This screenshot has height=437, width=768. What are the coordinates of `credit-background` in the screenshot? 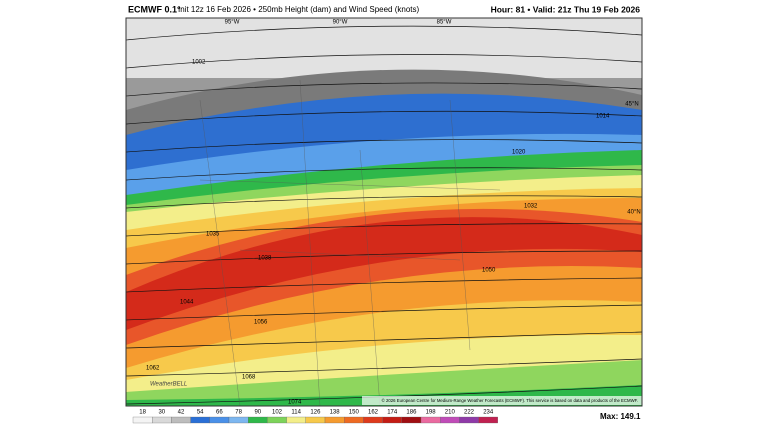 It's located at (502, 400).